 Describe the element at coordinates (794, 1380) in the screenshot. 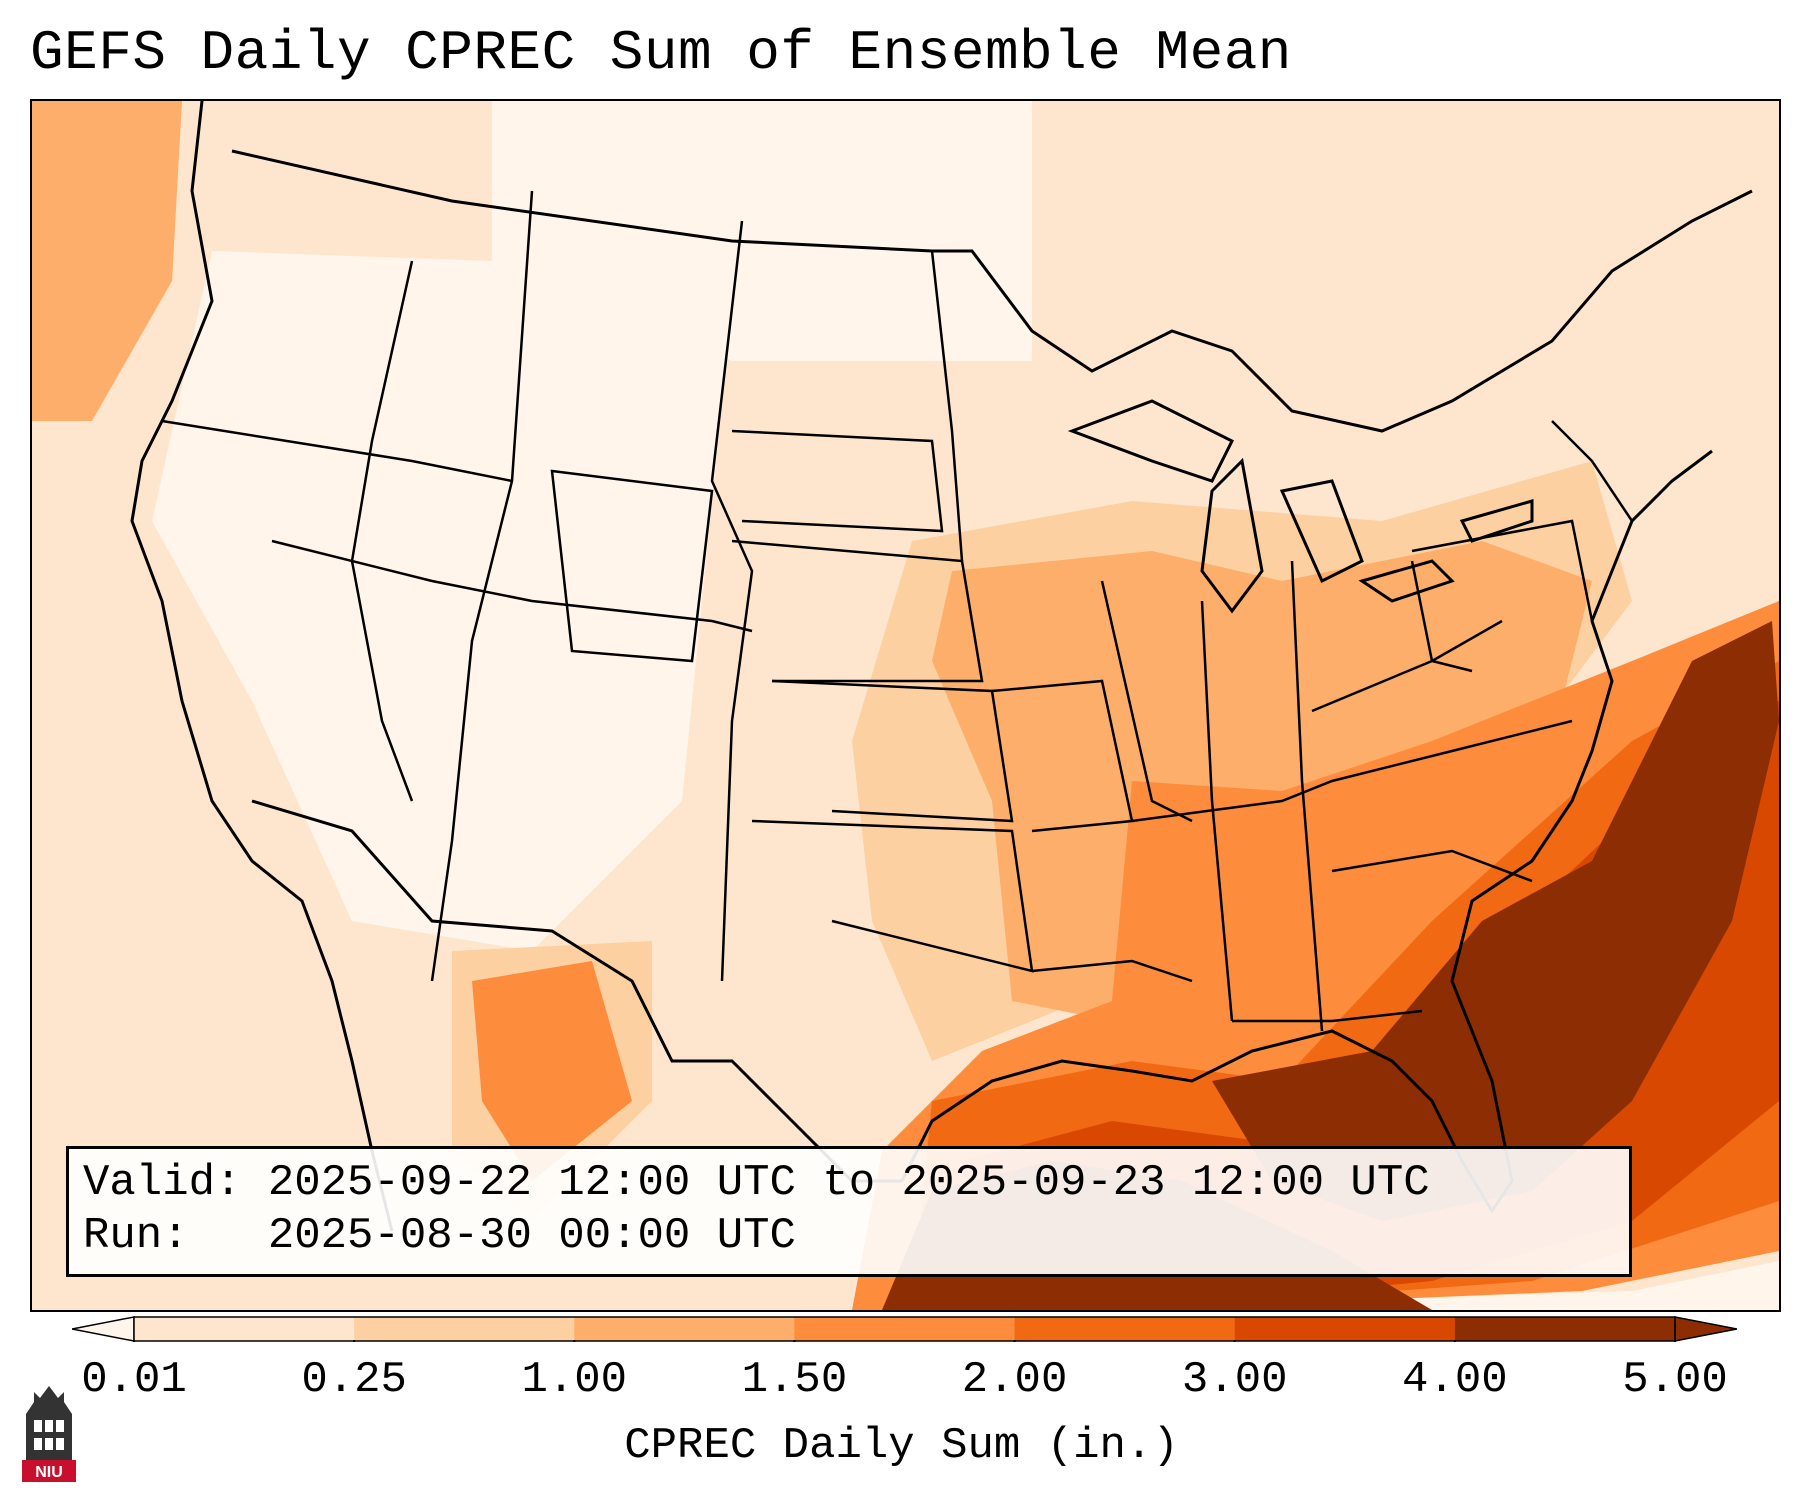

I see `colorbar-tick-label: 1.50` at that location.